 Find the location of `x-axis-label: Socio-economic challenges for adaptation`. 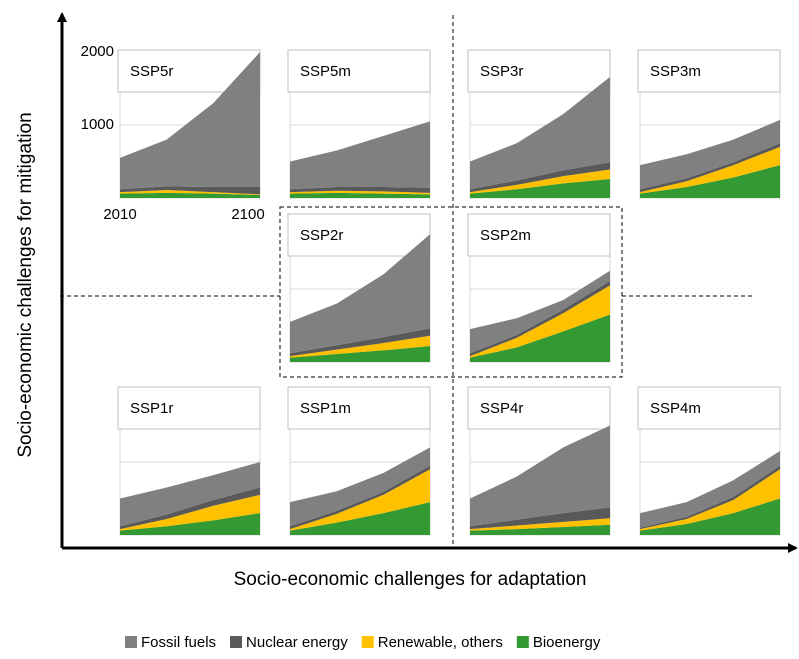

x-axis-label: Socio-economic challenges for adaptation is located at coordinates (410, 579).